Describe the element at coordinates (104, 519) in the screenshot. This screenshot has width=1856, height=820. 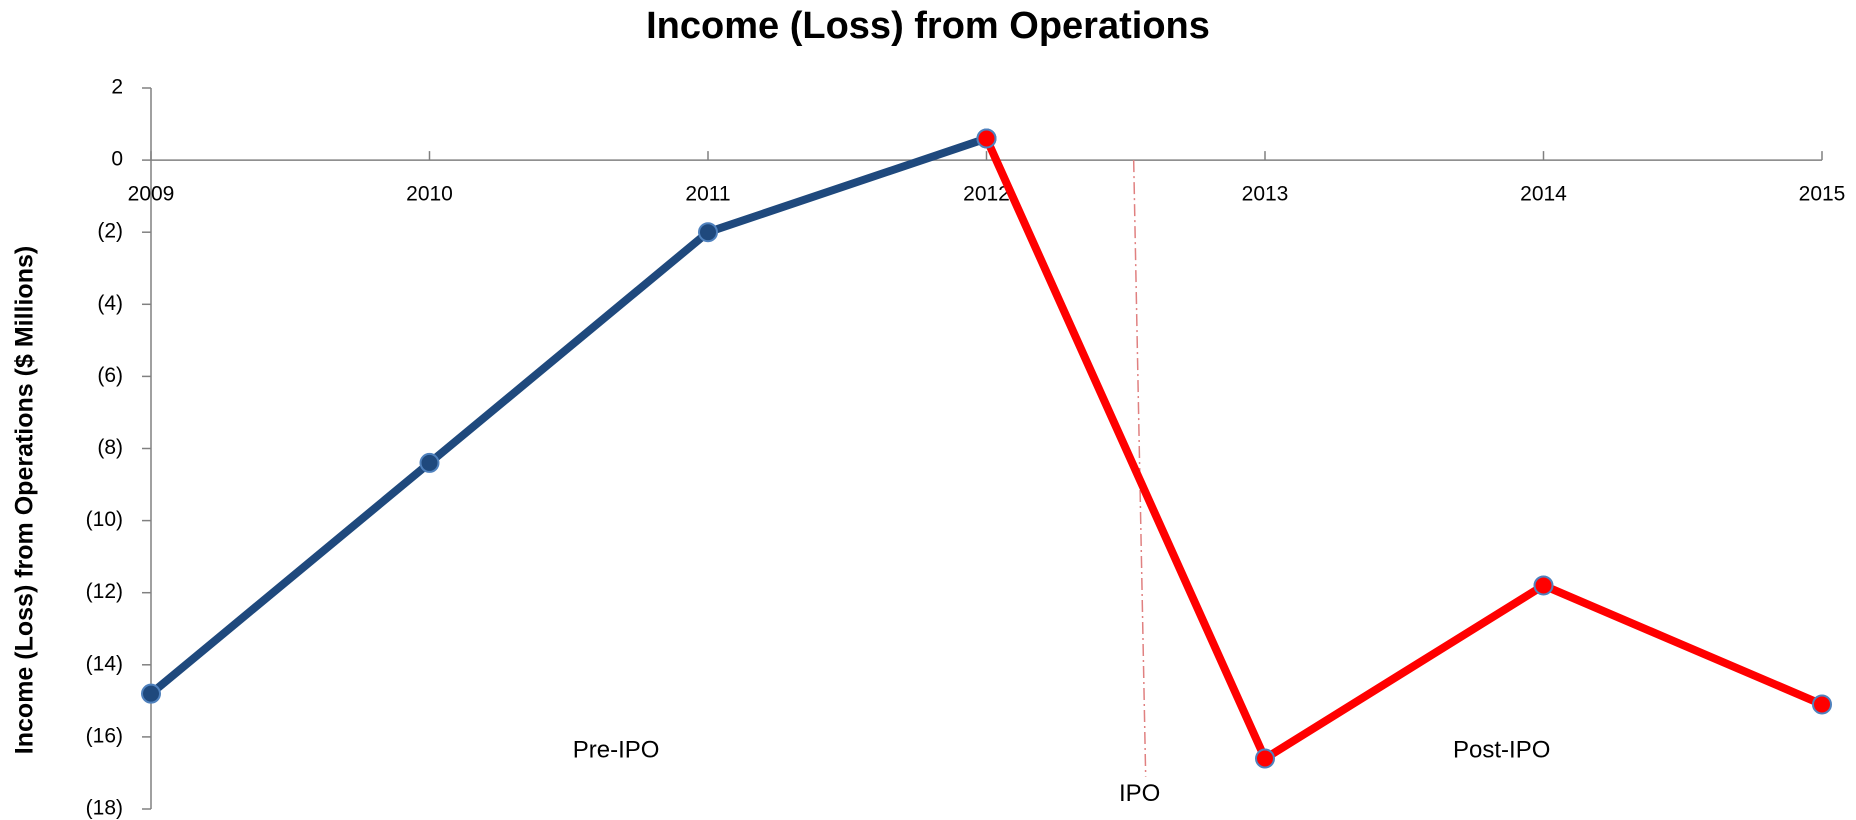
I see `y-tick-label: (10)` at that location.